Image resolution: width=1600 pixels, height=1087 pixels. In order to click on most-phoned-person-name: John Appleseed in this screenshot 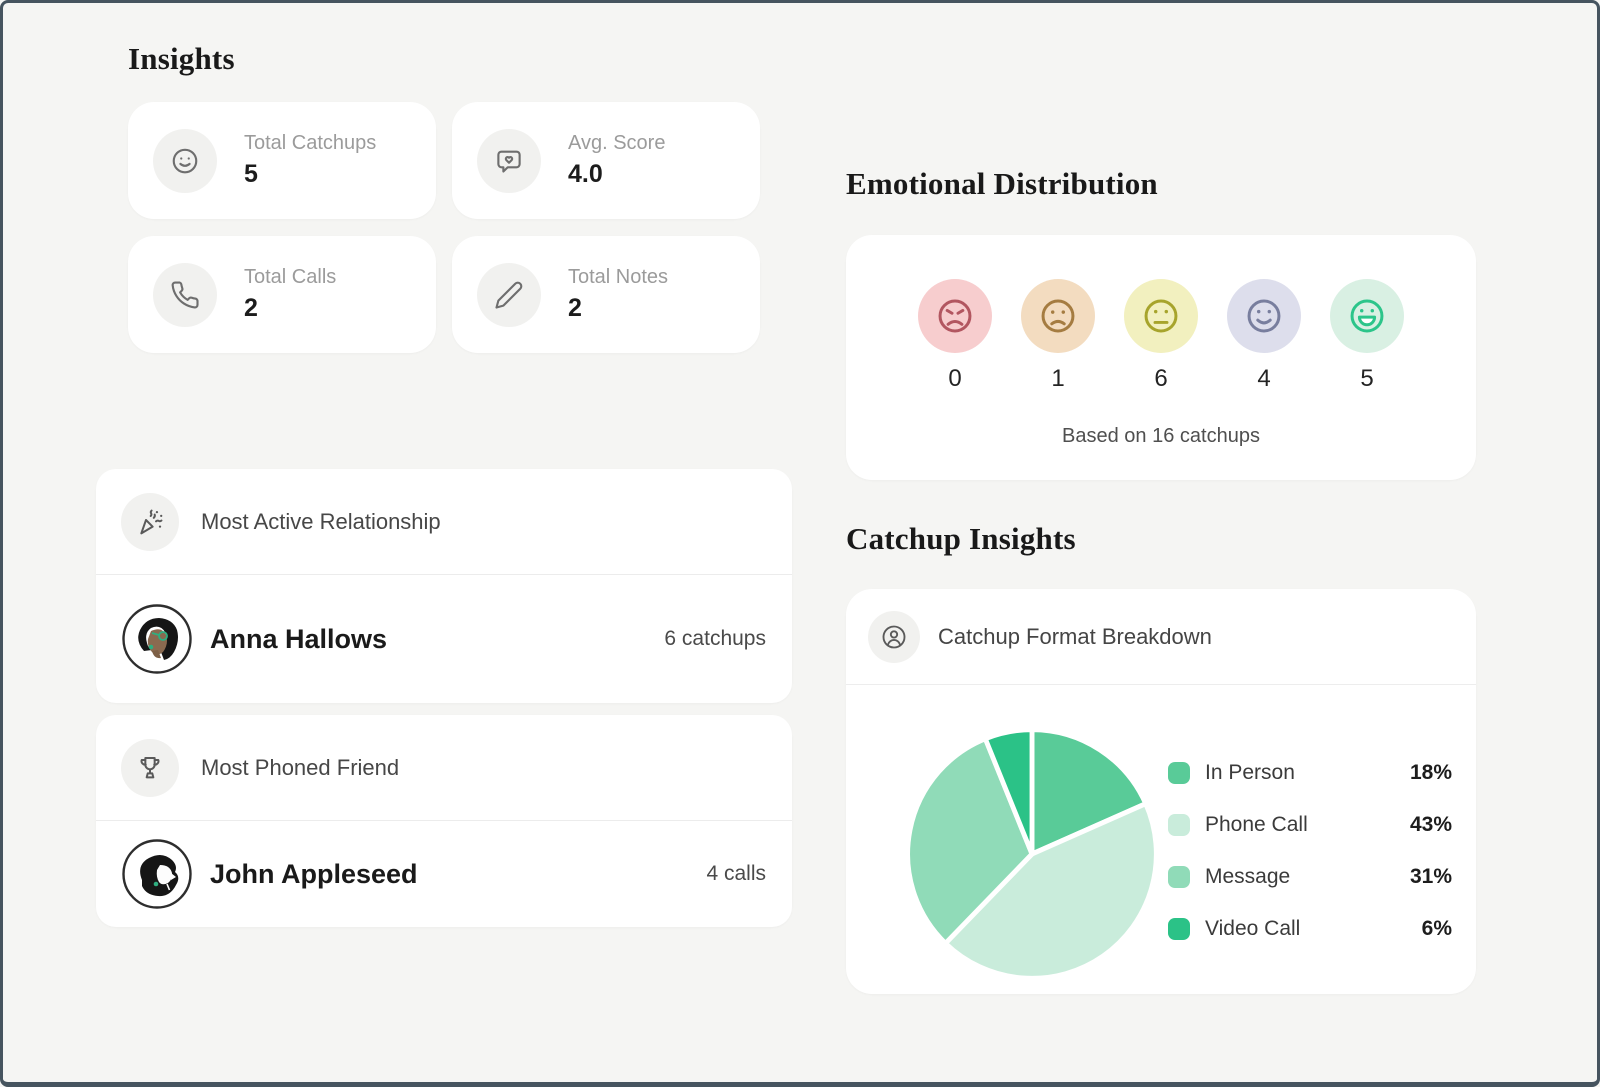, I will do `click(314, 873)`.